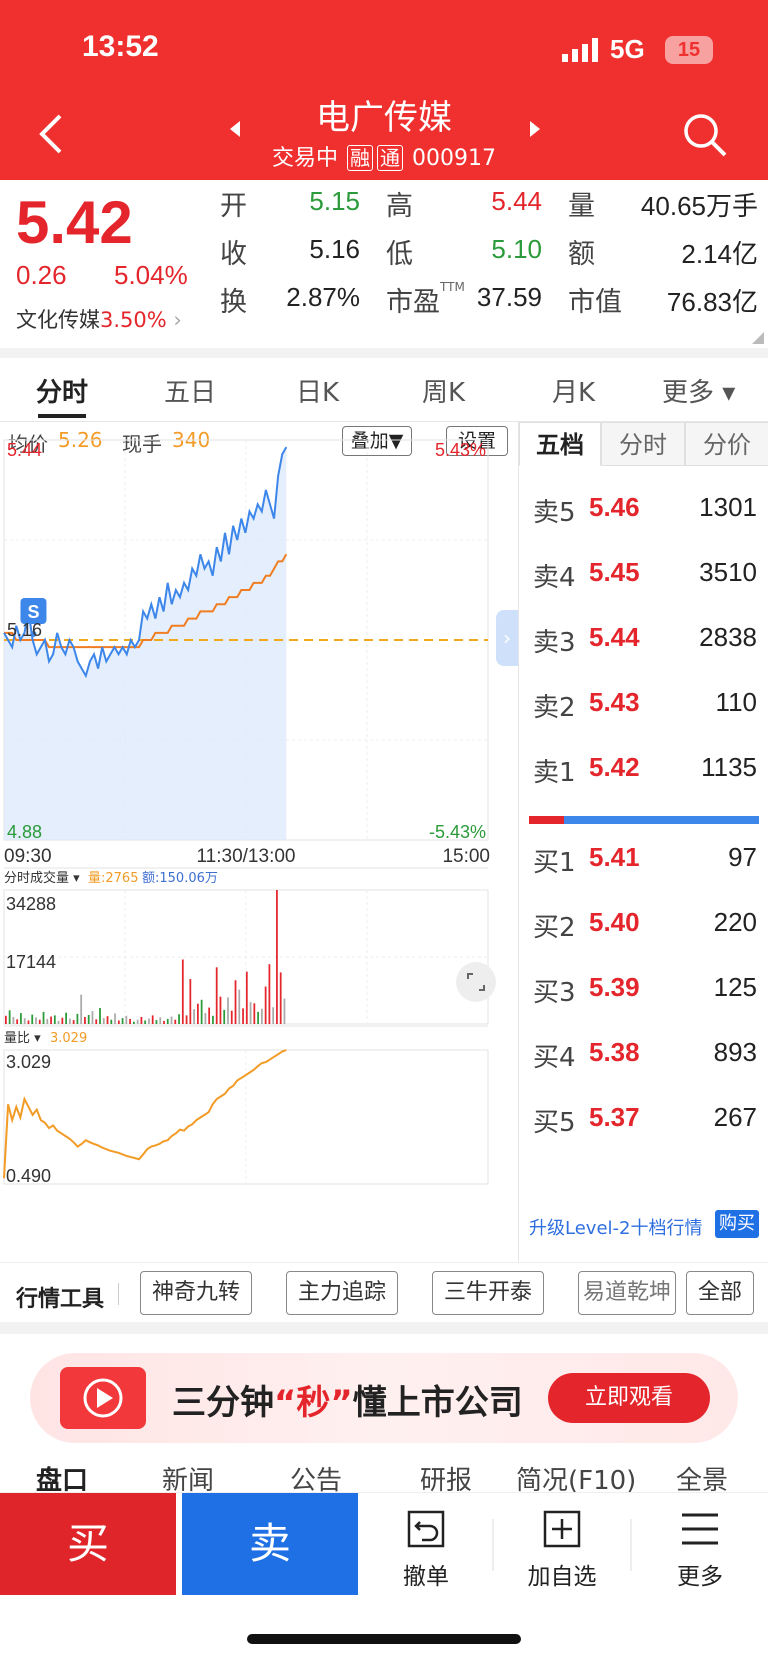  Describe the element at coordinates (33, 634) in the screenshot. I see `signal-marker-dot` at that location.